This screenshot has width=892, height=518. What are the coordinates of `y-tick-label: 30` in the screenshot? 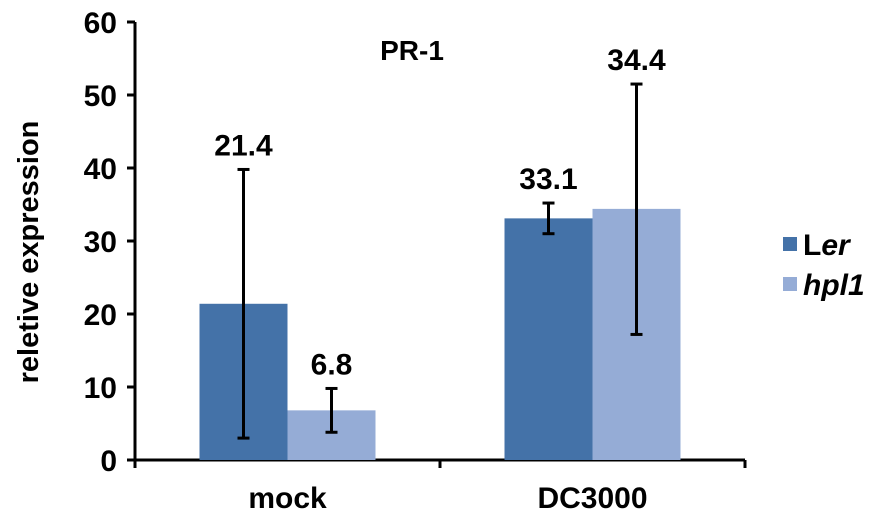 It's located at (100, 242).